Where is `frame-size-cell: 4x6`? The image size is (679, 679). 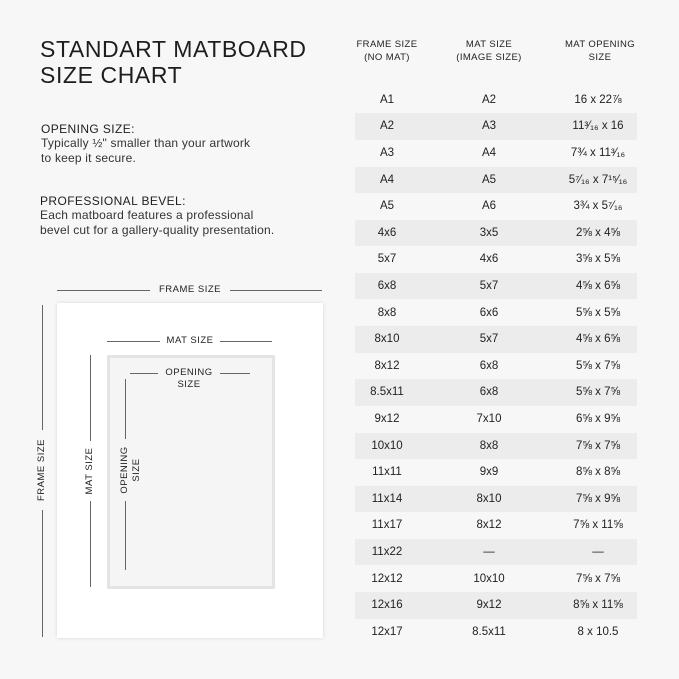
frame-size-cell: 4x6 is located at coordinates (387, 232).